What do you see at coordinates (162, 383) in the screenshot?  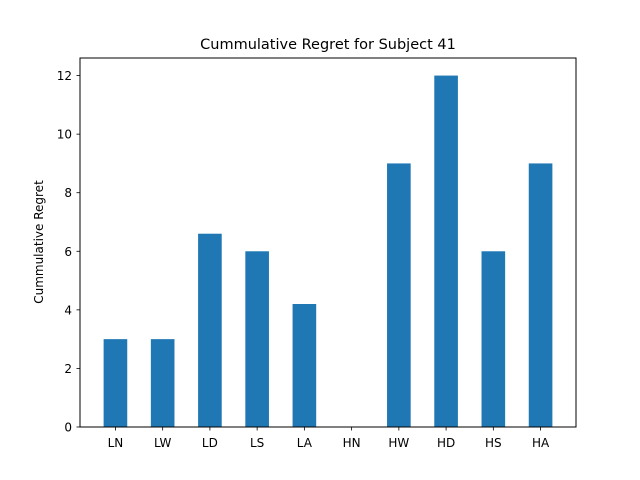 I see `bar-lw` at bounding box center [162, 383].